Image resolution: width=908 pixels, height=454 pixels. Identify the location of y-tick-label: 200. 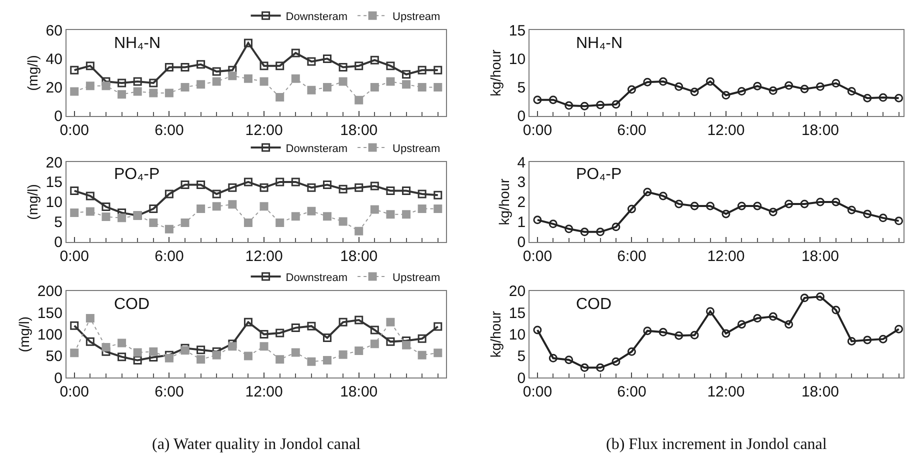
(49, 291).